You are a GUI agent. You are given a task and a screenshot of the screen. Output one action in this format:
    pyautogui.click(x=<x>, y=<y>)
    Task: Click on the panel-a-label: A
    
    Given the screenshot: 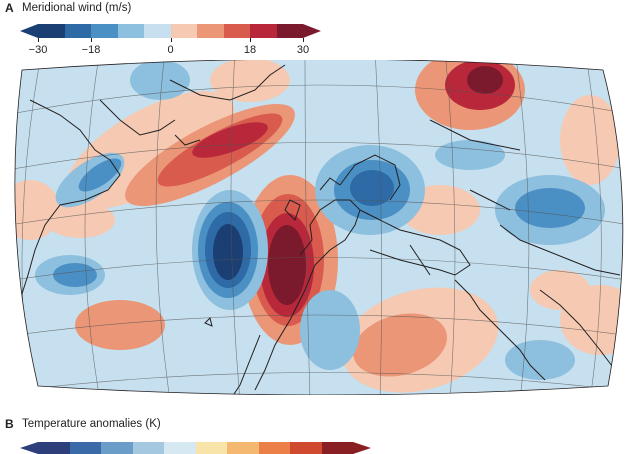 What is the action you would take?
    pyautogui.click(x=9, y=8)
    